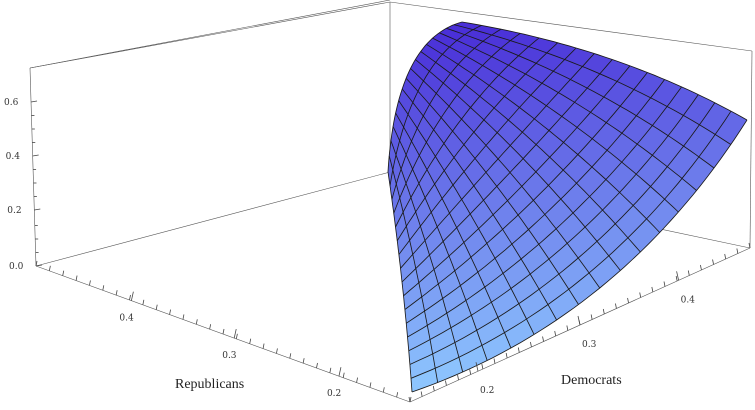 This screenshot has height=410, width=755. What do you see at coordinates (33, 167) in the screenshot?
I see `box-edge-left-vertical` at bounding box center [33, 167].